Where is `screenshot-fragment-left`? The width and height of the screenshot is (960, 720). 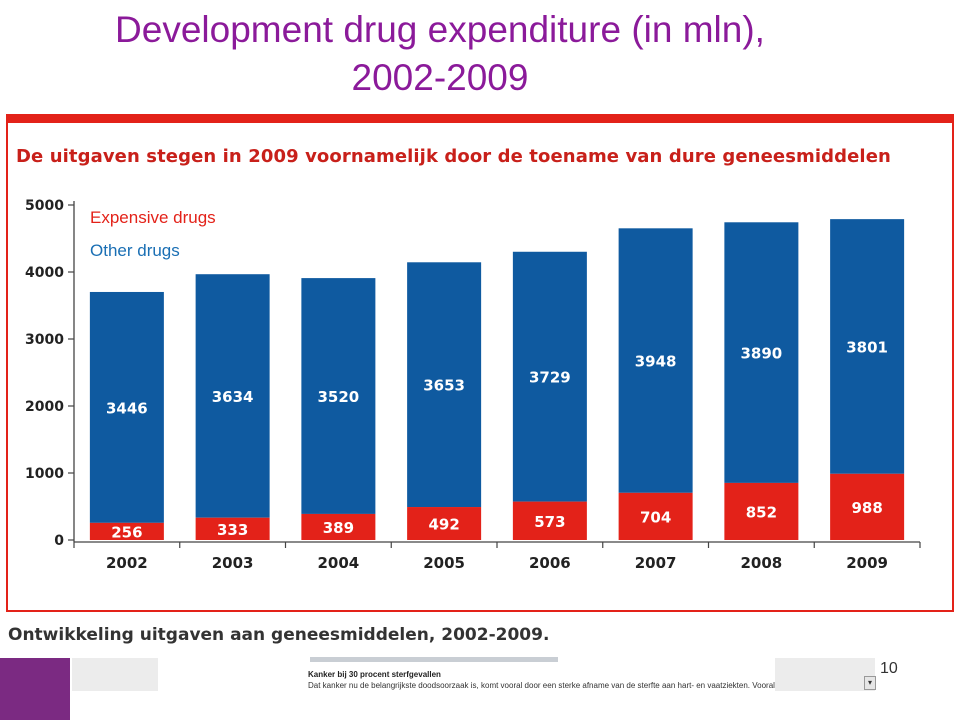
screenshot-fragment-left is located at coordinates (115, 674).